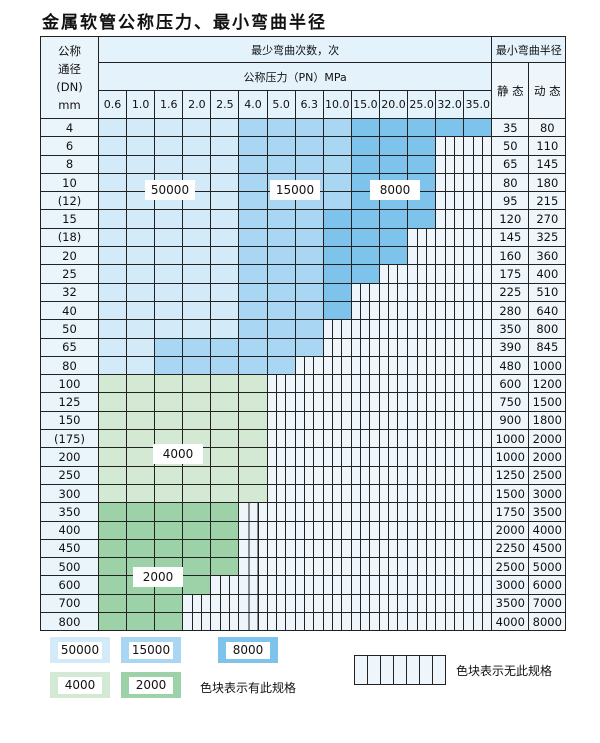 The width and height of the screenshot is (600, 743). What do you see at coordinates (69, 622) in the screenshot?
I see `dn-cell: 800` at bounding box center [69, 622].